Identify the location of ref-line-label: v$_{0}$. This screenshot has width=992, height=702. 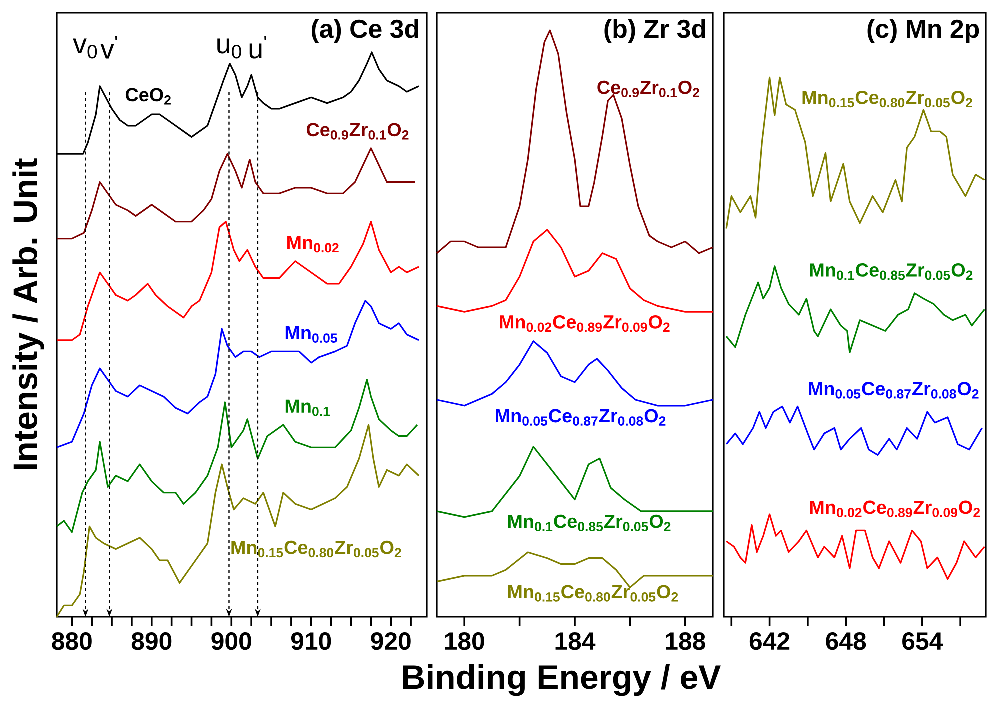
(85, 48).